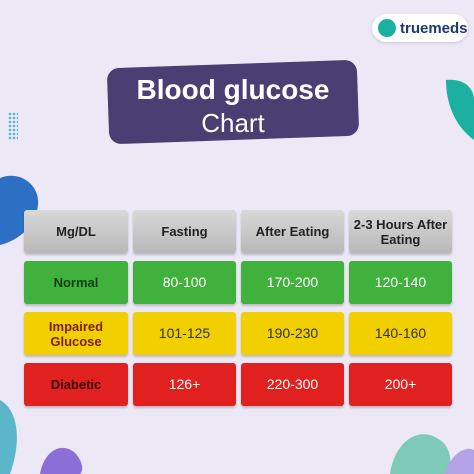 Image resolution: width=474 pixels, height=474 pixels. I want to click on table-cell: 170-200, so click(292, 282).